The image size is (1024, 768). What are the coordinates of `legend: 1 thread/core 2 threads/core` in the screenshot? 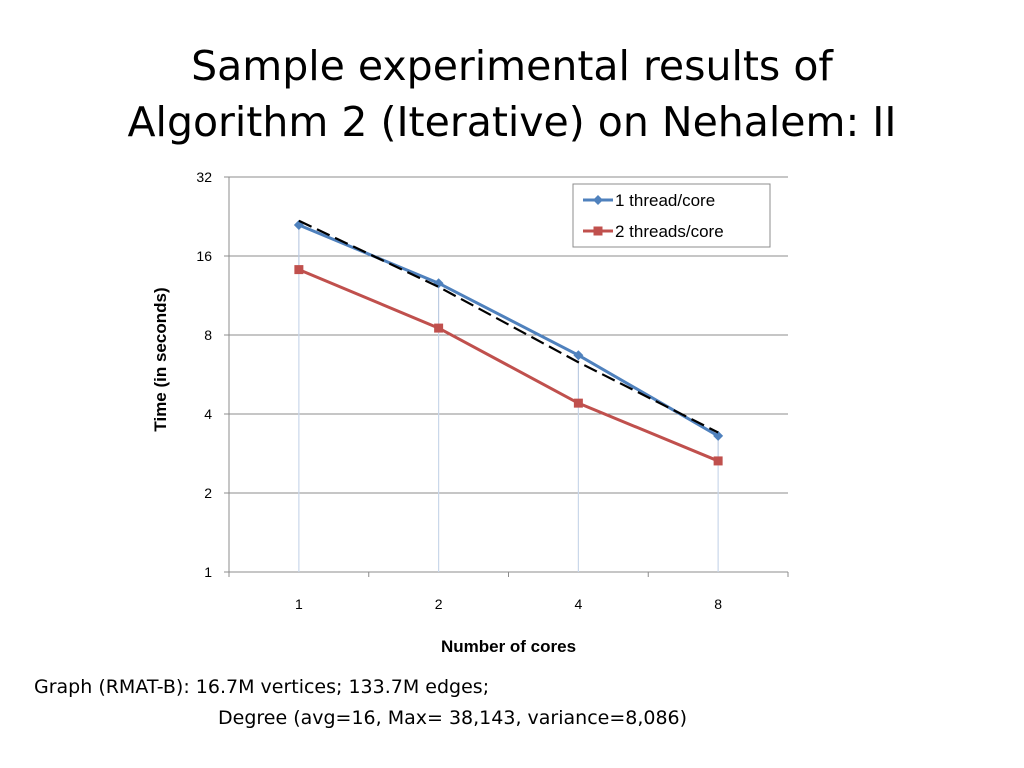 It's located at (671, 215).